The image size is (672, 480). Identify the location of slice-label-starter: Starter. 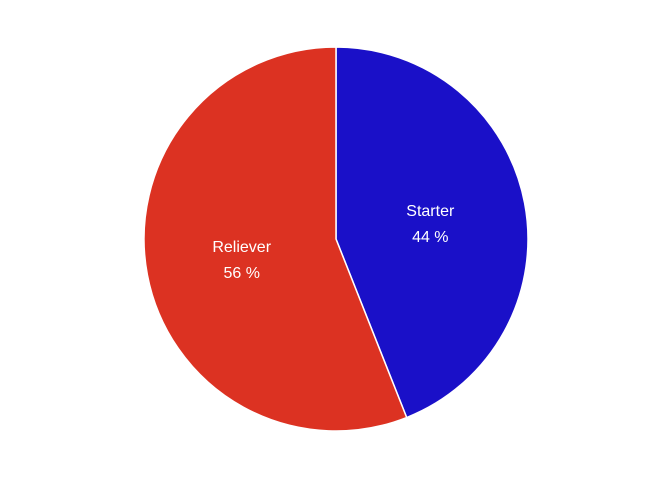
(430, 211).